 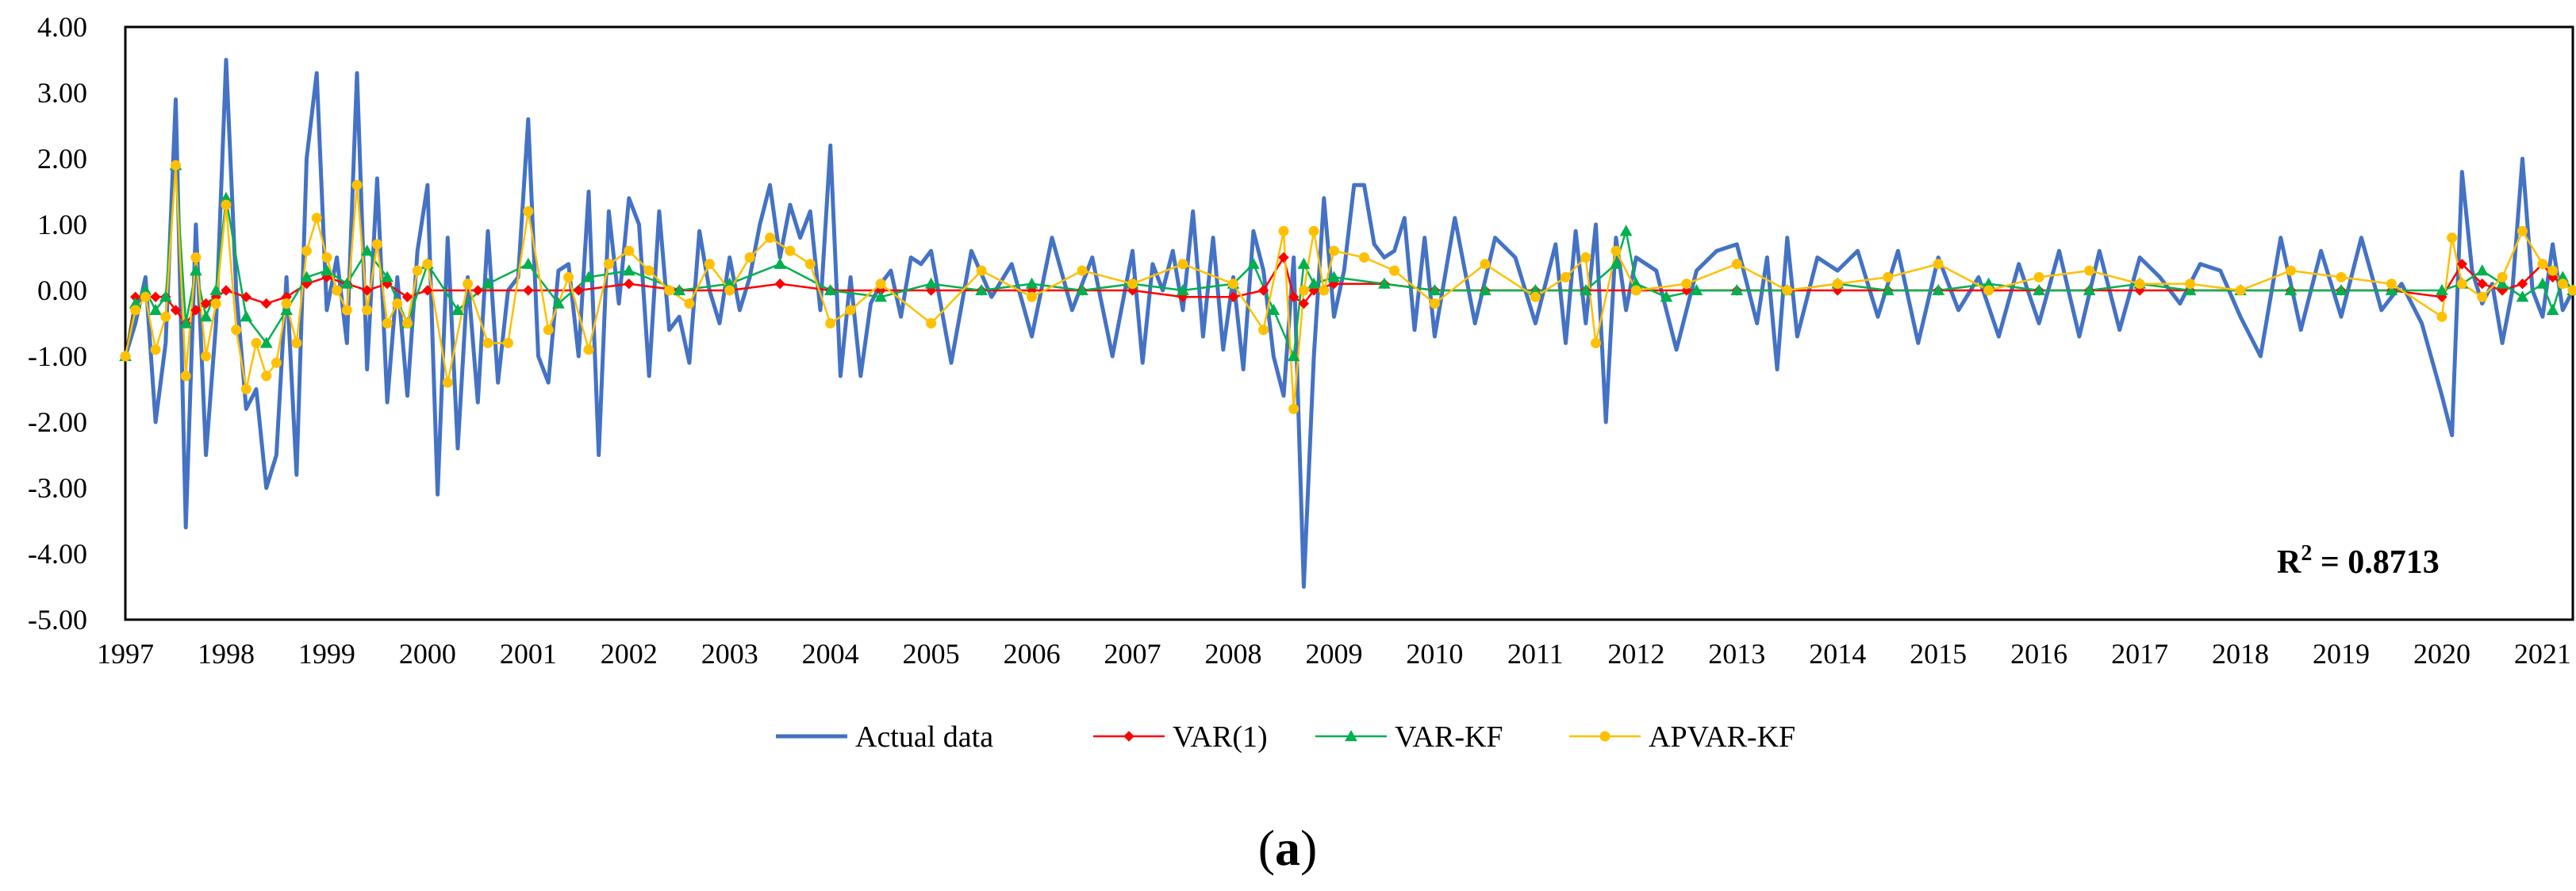 What do you see at coordinates (2139, 654) in the screenshot?
I see `x-tick-label: 2017` at bounding box center [2139, 654].